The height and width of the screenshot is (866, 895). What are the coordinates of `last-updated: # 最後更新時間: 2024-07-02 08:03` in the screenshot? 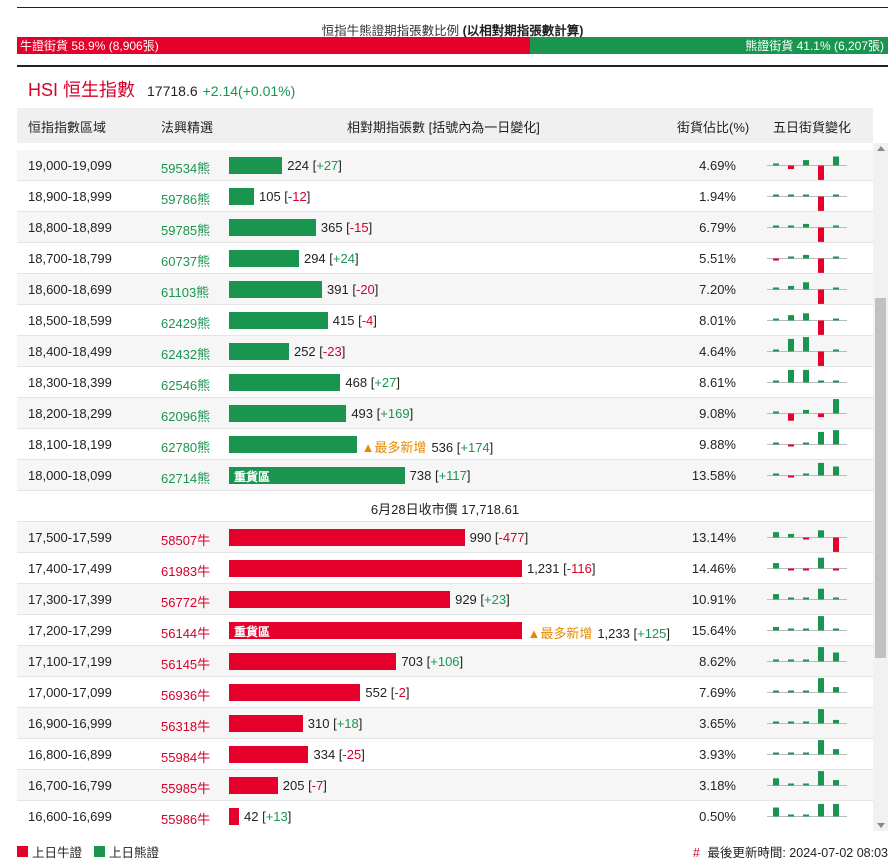 It's located at (790, 851).